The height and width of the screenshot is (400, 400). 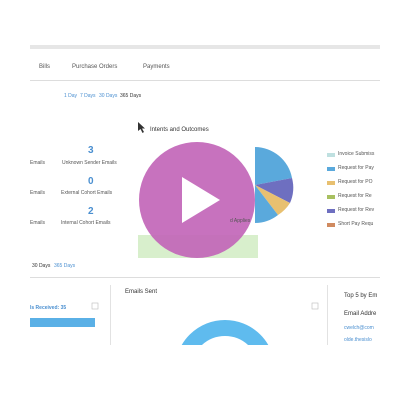 I want to click on legend-label: Short Pay Requ, so click(x=356, y=224).